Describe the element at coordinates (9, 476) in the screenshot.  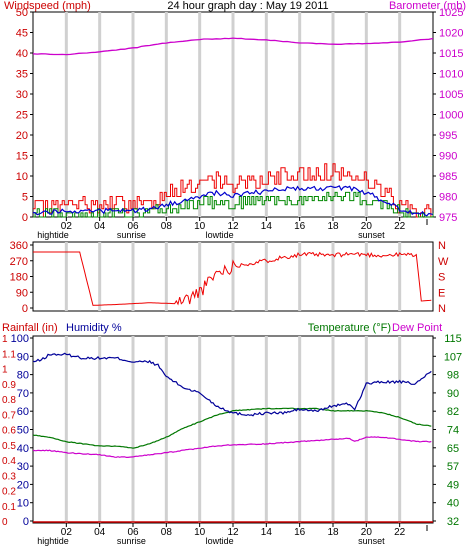
I see `rain-axis-label-9: 0.3` at that location.